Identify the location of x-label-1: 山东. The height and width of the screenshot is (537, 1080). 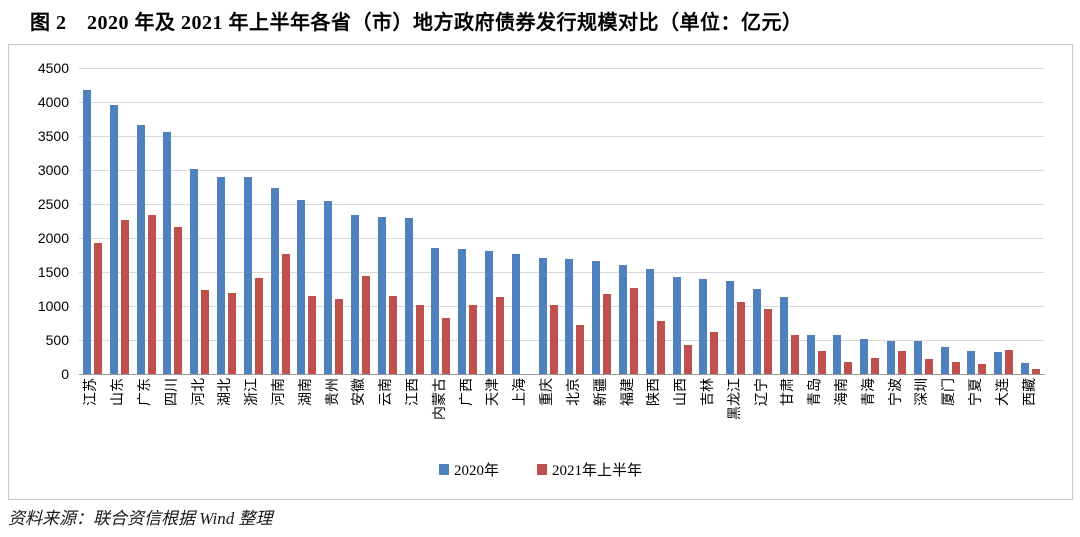
(119, 392).